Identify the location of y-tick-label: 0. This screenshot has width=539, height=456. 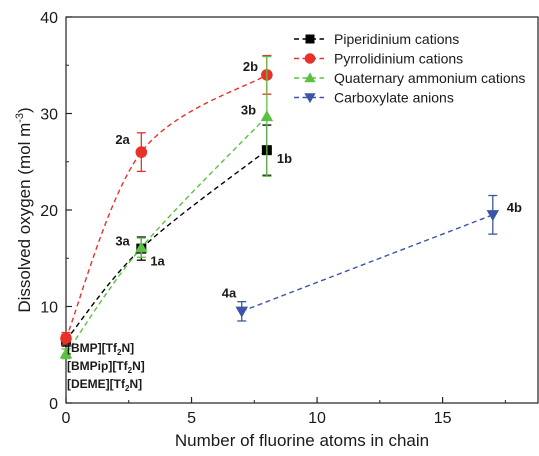
(53, 404).